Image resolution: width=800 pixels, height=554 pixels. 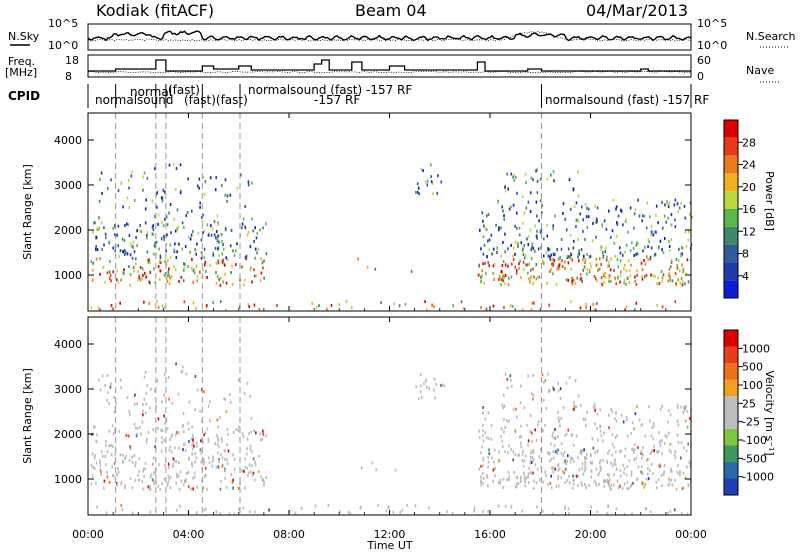 I want to click on freq-label-2: [MHz], so click(x=21, y=72).